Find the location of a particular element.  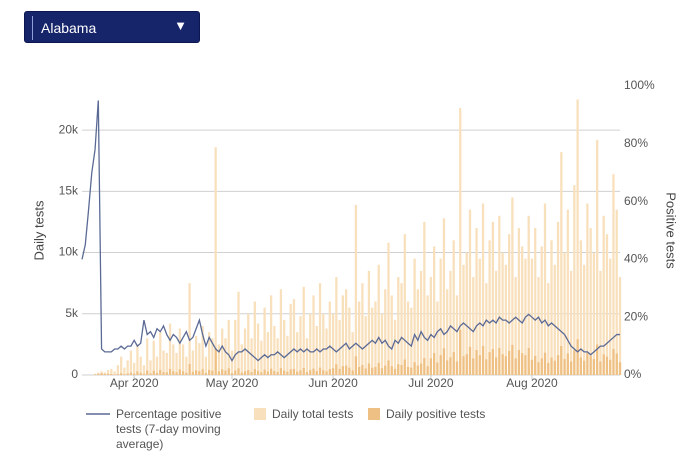

y2-tick-label: 100% is located at coordinates (639, 85).